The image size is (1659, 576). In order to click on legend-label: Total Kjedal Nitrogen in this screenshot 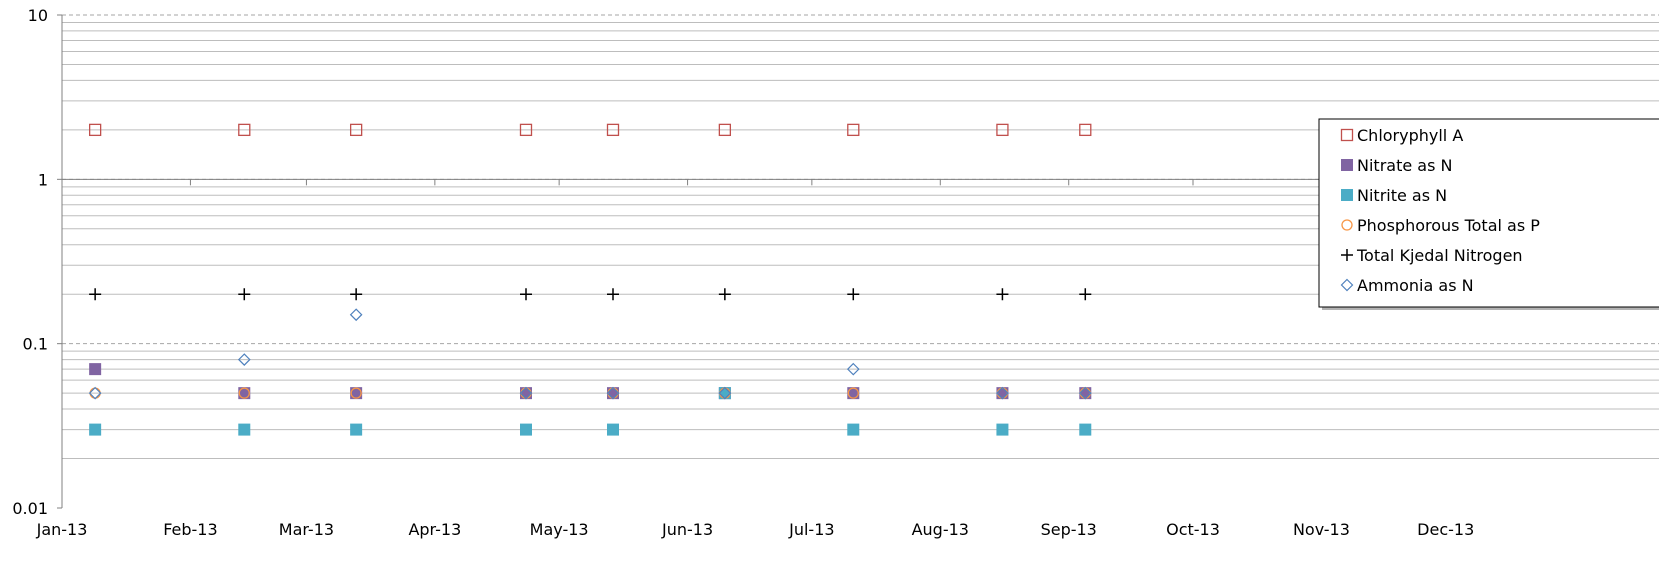, I will do `click(1439, 255)`.